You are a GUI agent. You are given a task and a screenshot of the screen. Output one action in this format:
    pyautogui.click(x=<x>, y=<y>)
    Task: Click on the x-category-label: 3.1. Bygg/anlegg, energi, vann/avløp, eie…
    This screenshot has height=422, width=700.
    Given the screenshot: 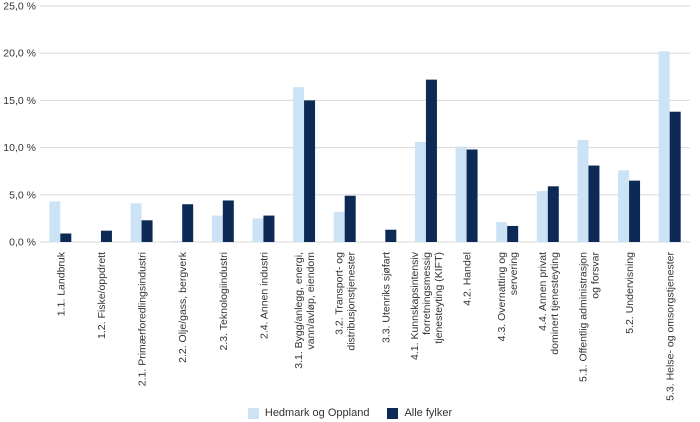 What is the action you would take?
    pyautogui.click(x=305, y=310)
    